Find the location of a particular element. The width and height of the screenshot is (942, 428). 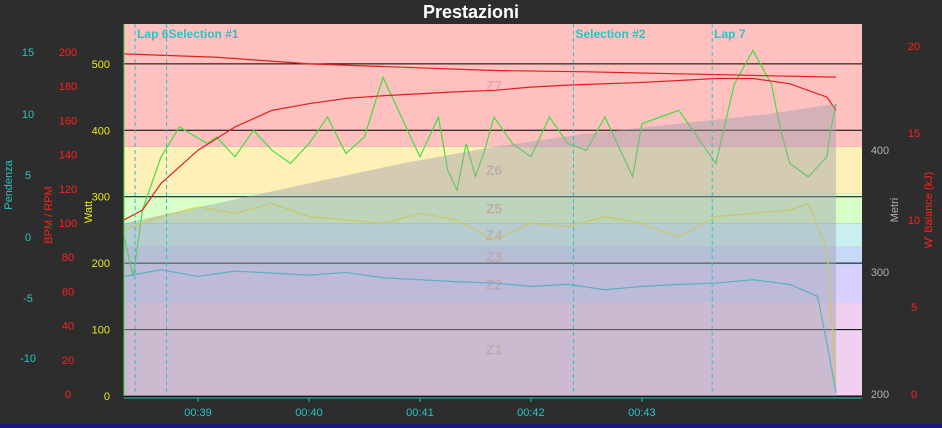

marker-label: Lap 7 is located at coordinates (730, 34).